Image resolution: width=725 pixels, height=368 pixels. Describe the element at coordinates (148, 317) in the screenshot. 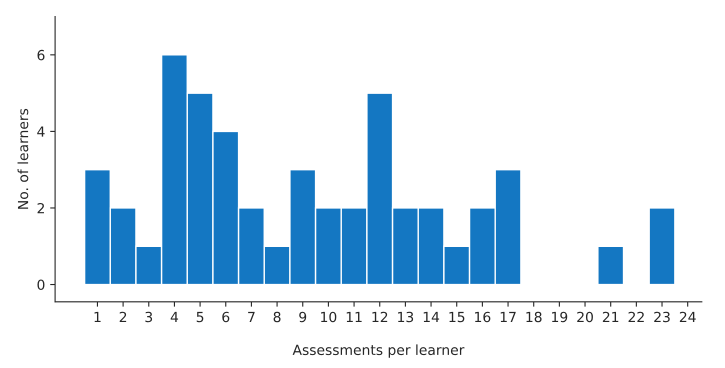

I see `x-tick-label: 3` at that location.